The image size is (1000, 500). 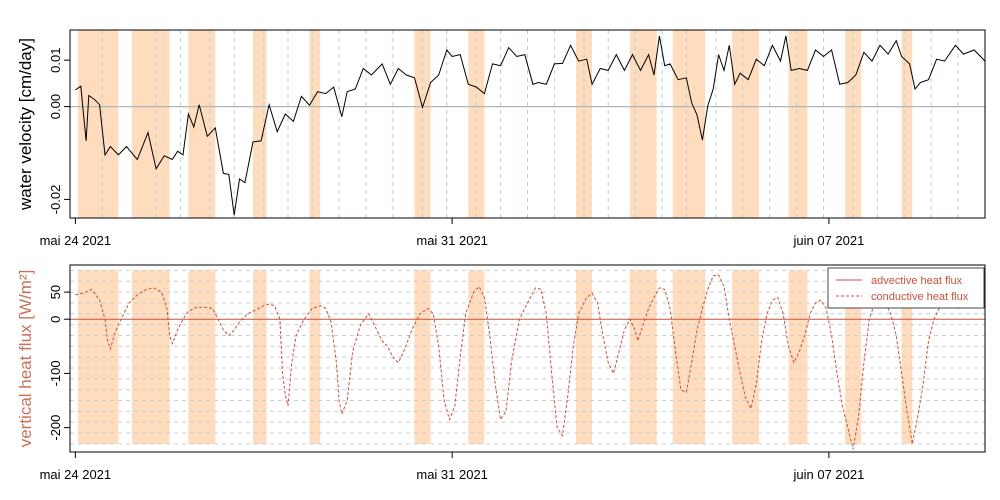 I want to click on y-tick-label: 0.01, so click(x=55, y=60).